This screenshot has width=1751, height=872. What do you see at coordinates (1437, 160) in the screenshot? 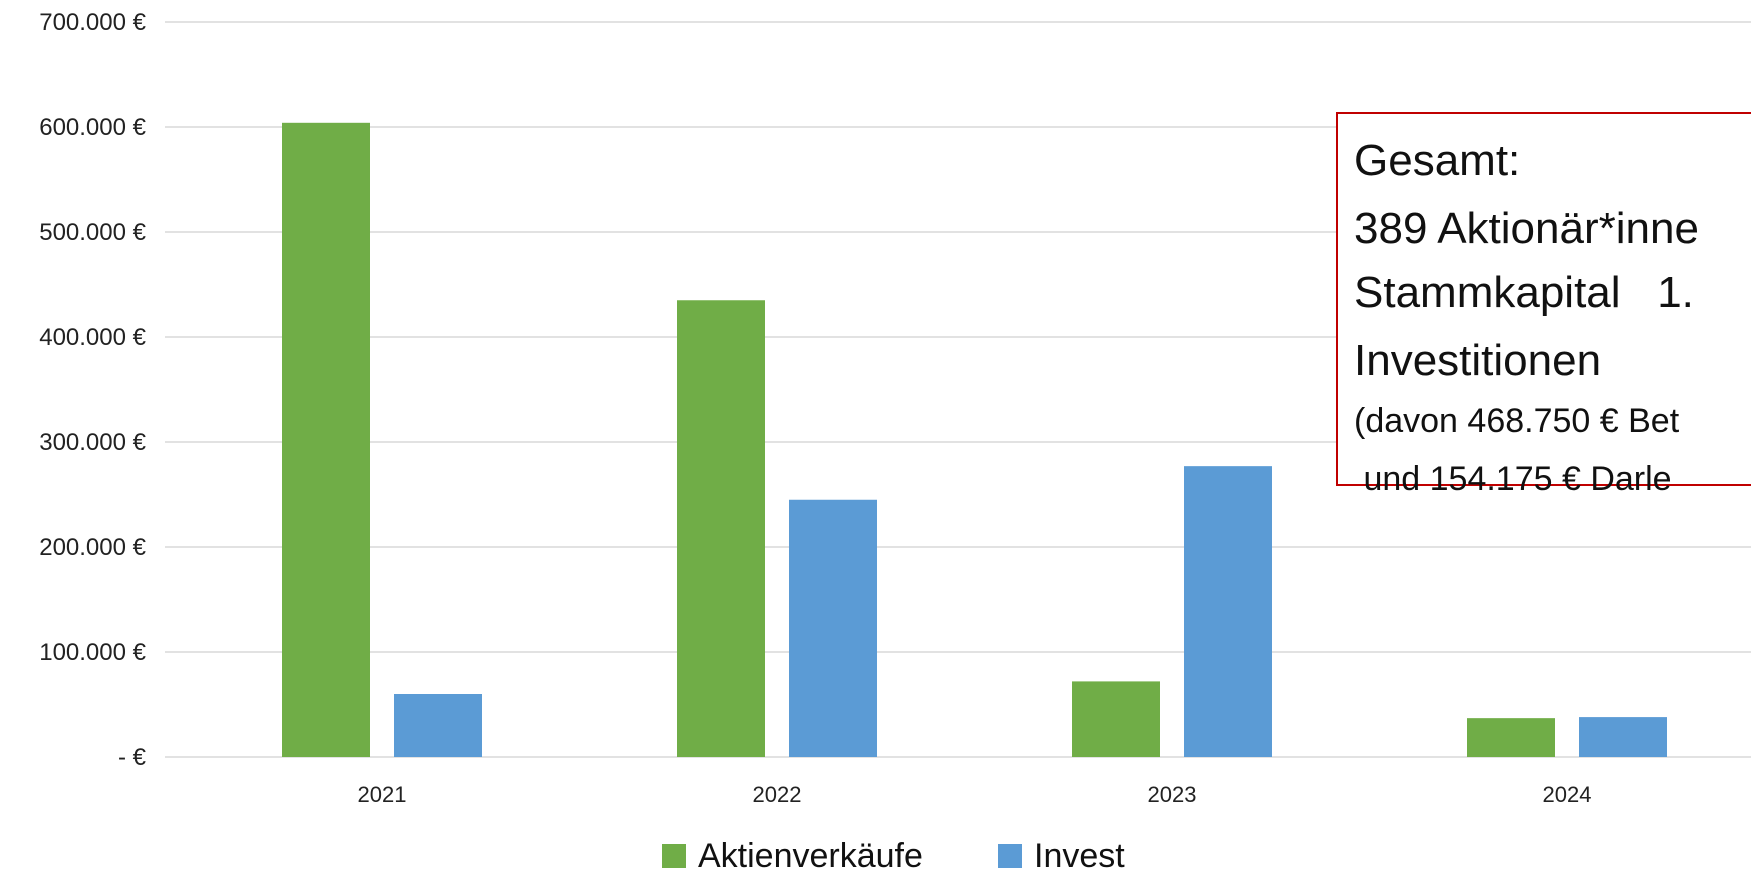
I see `annotation-line: Gesamt:` at bounding box center [1437, 160].